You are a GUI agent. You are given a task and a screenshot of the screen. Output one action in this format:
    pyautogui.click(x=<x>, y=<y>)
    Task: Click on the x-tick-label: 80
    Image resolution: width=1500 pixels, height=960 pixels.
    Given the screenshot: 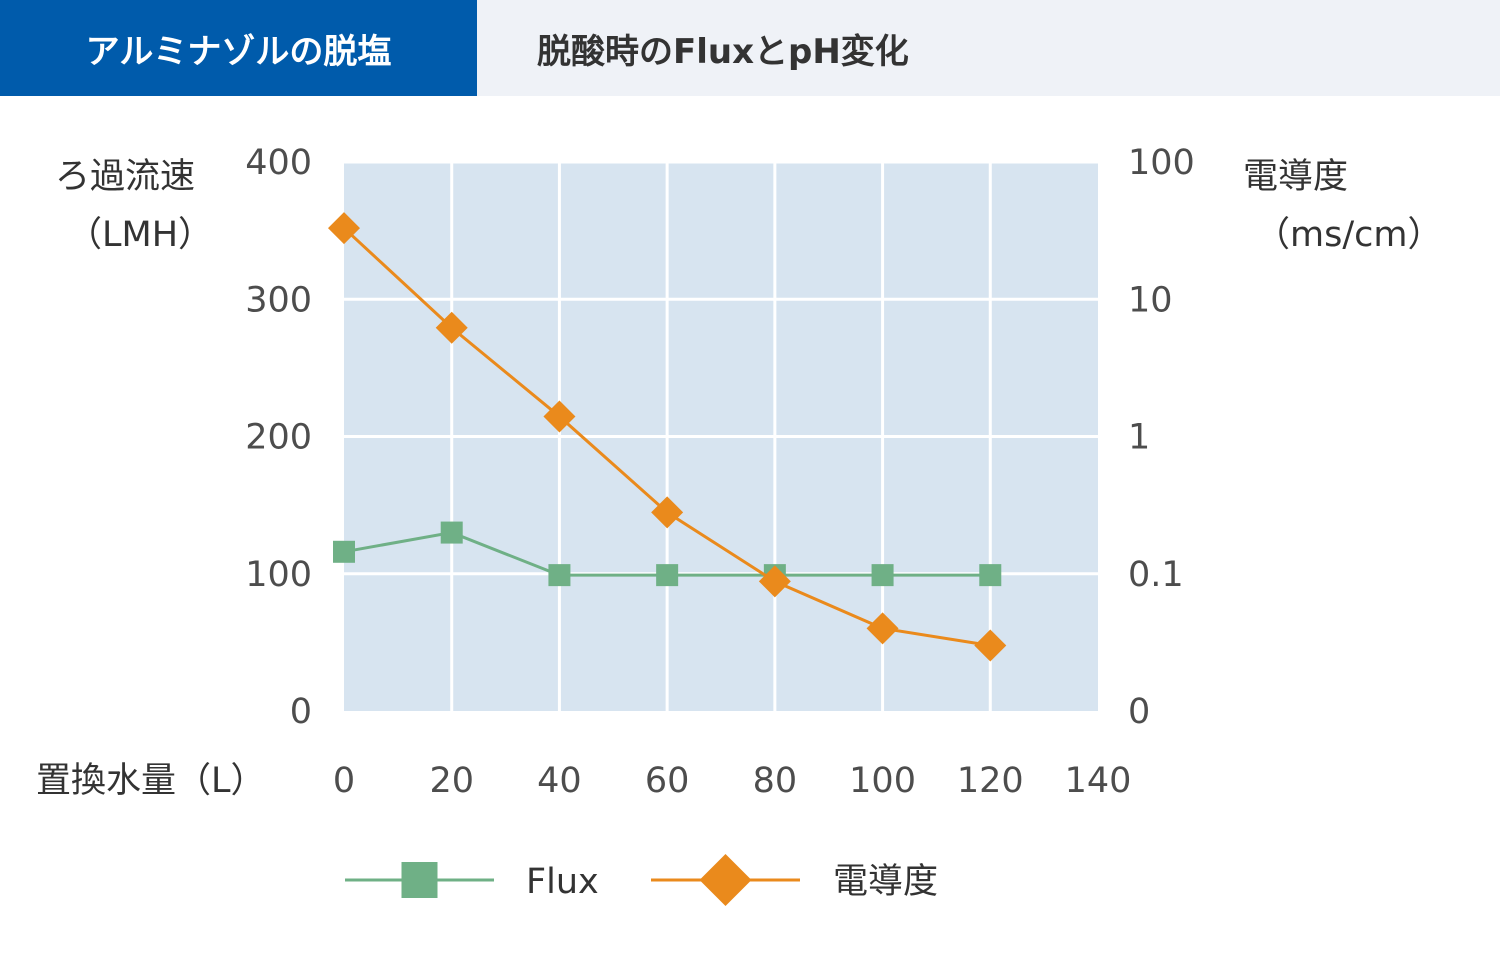 What is the action you would take?
    pyautogui.click(x=775, y=781)
    